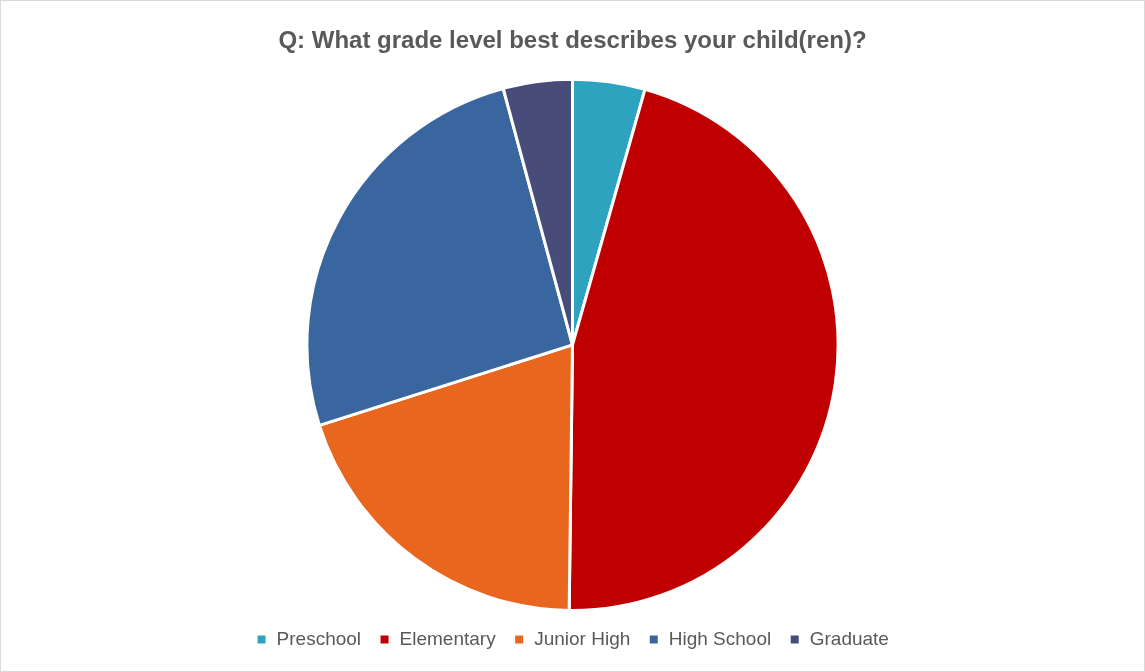 This screenshot has width=1145, height=672. Describe the element at coordinates (572, 40) in the screenshot. I see `chart-title: Q: What grade level best describes your child(ren)?` at that location.